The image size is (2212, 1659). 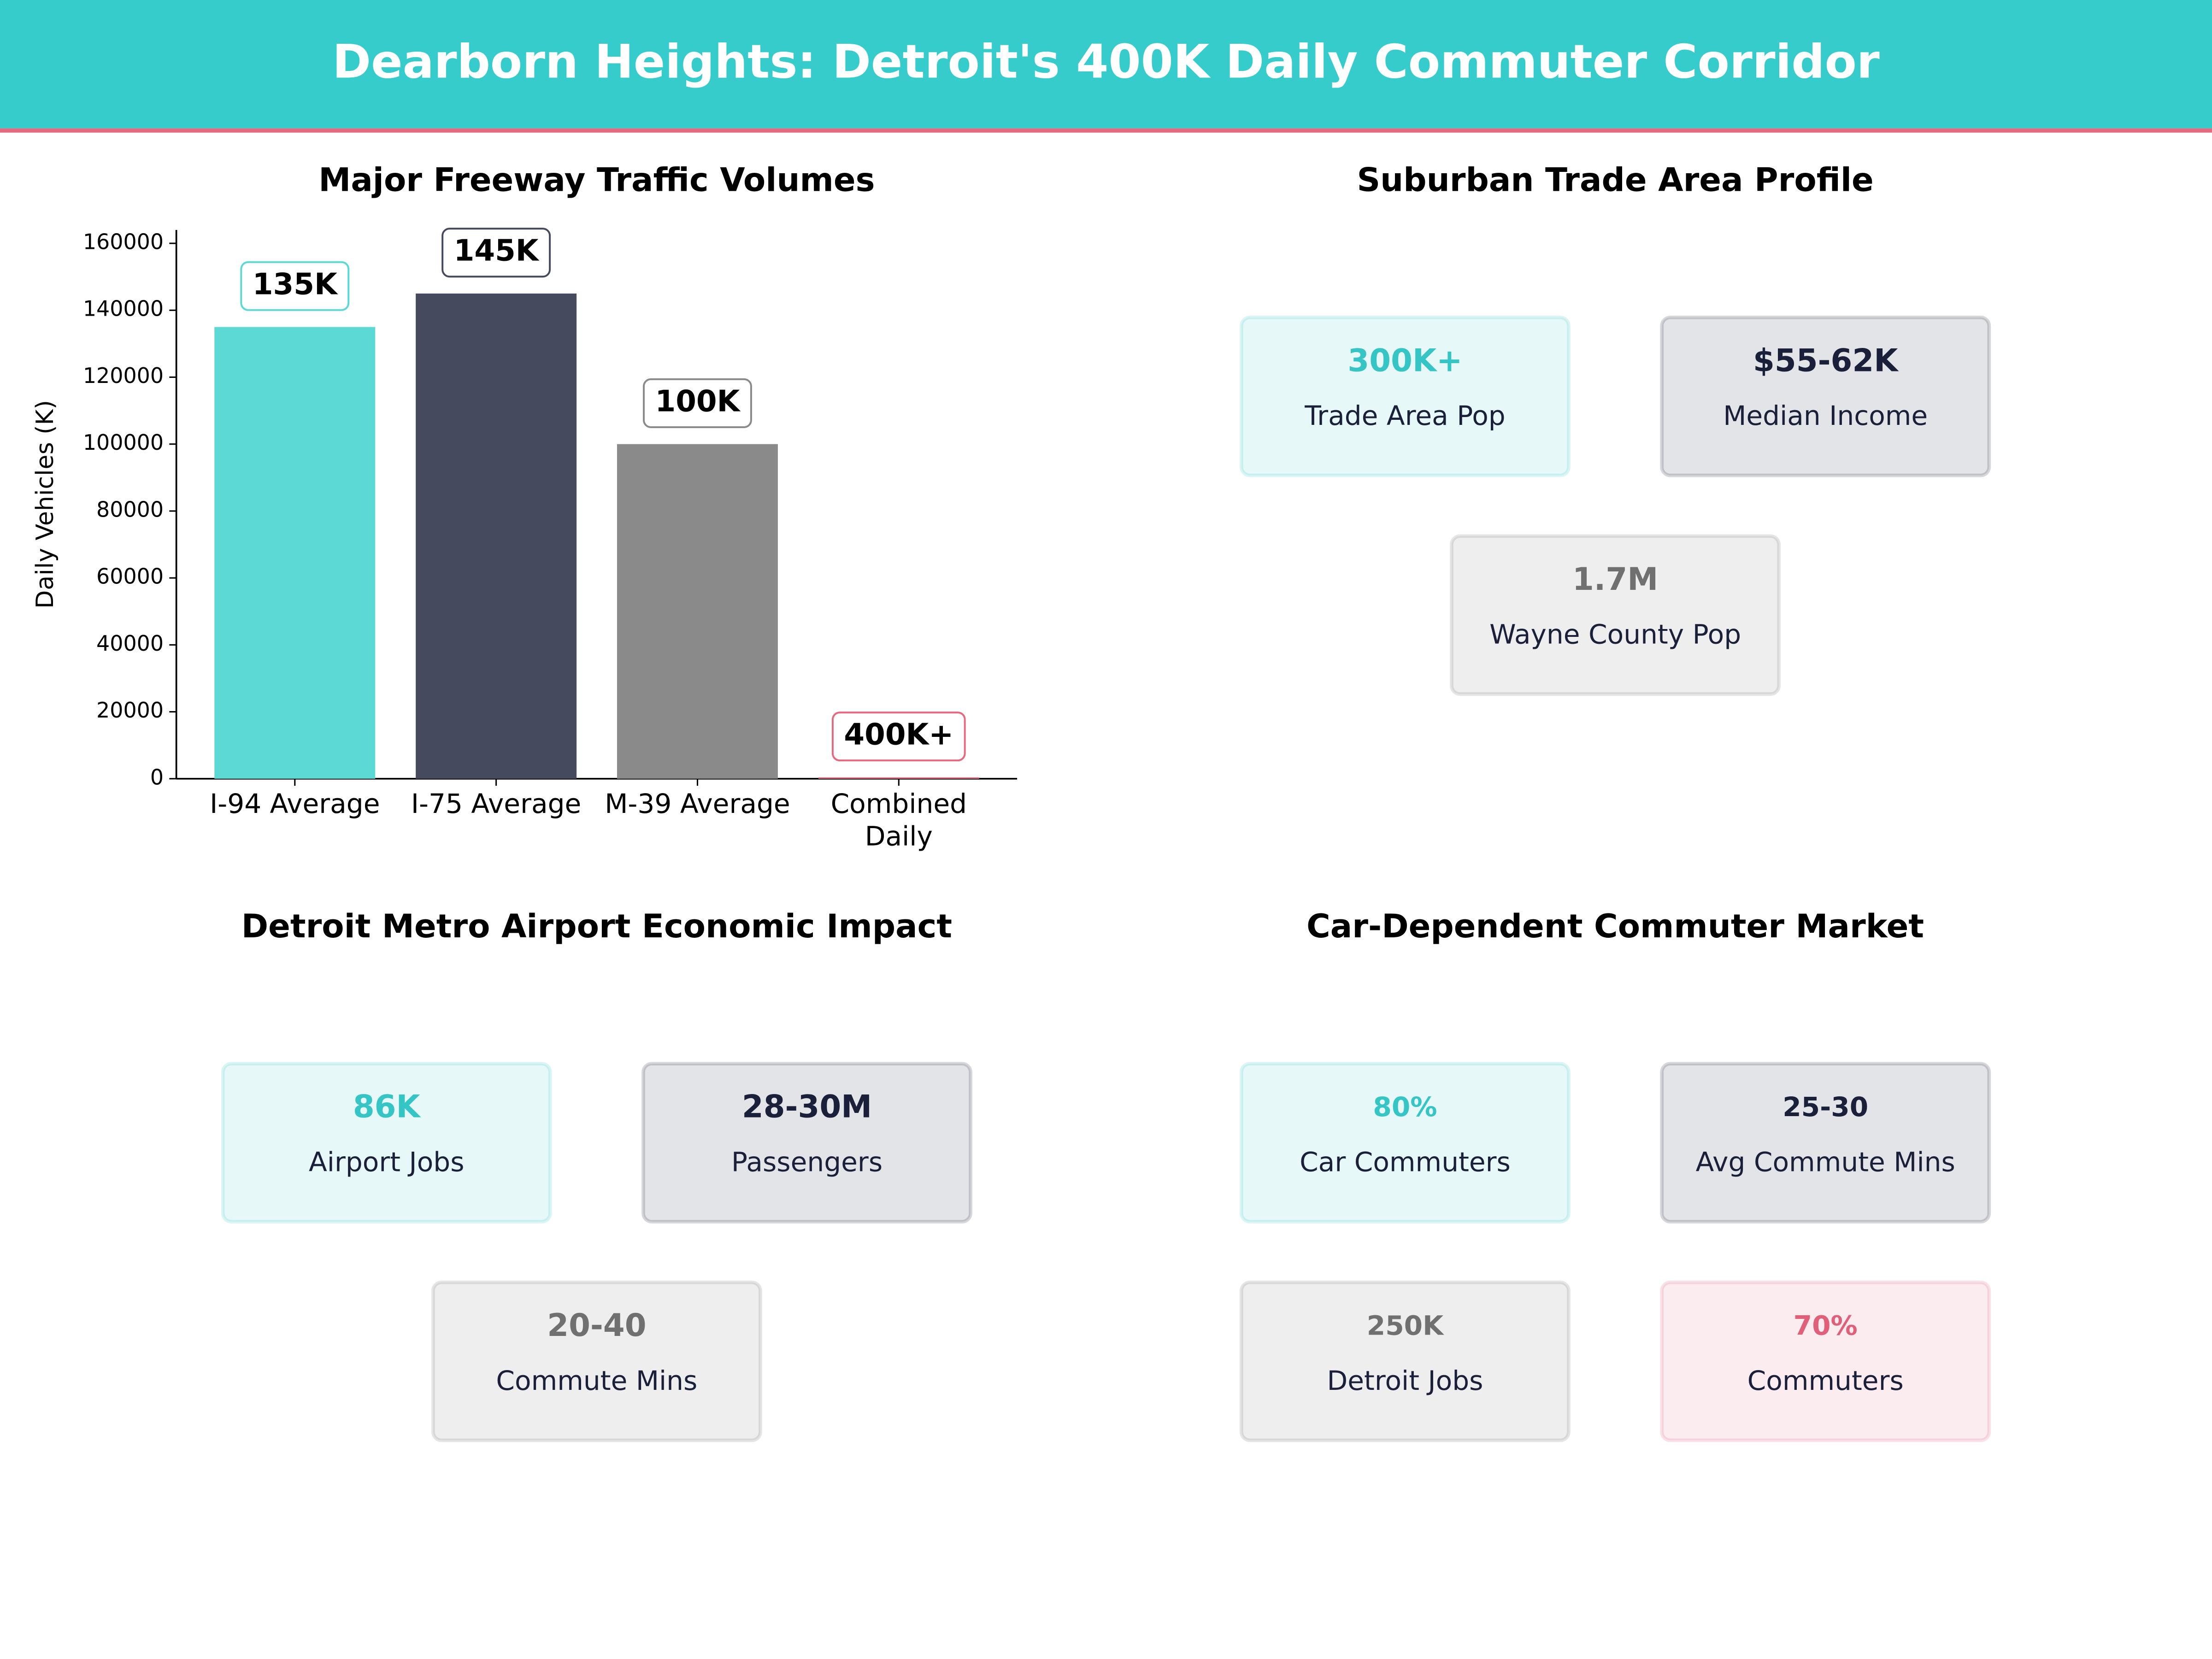 I want to click on kpi-value: 250K, so click(x=1405, y=1325).